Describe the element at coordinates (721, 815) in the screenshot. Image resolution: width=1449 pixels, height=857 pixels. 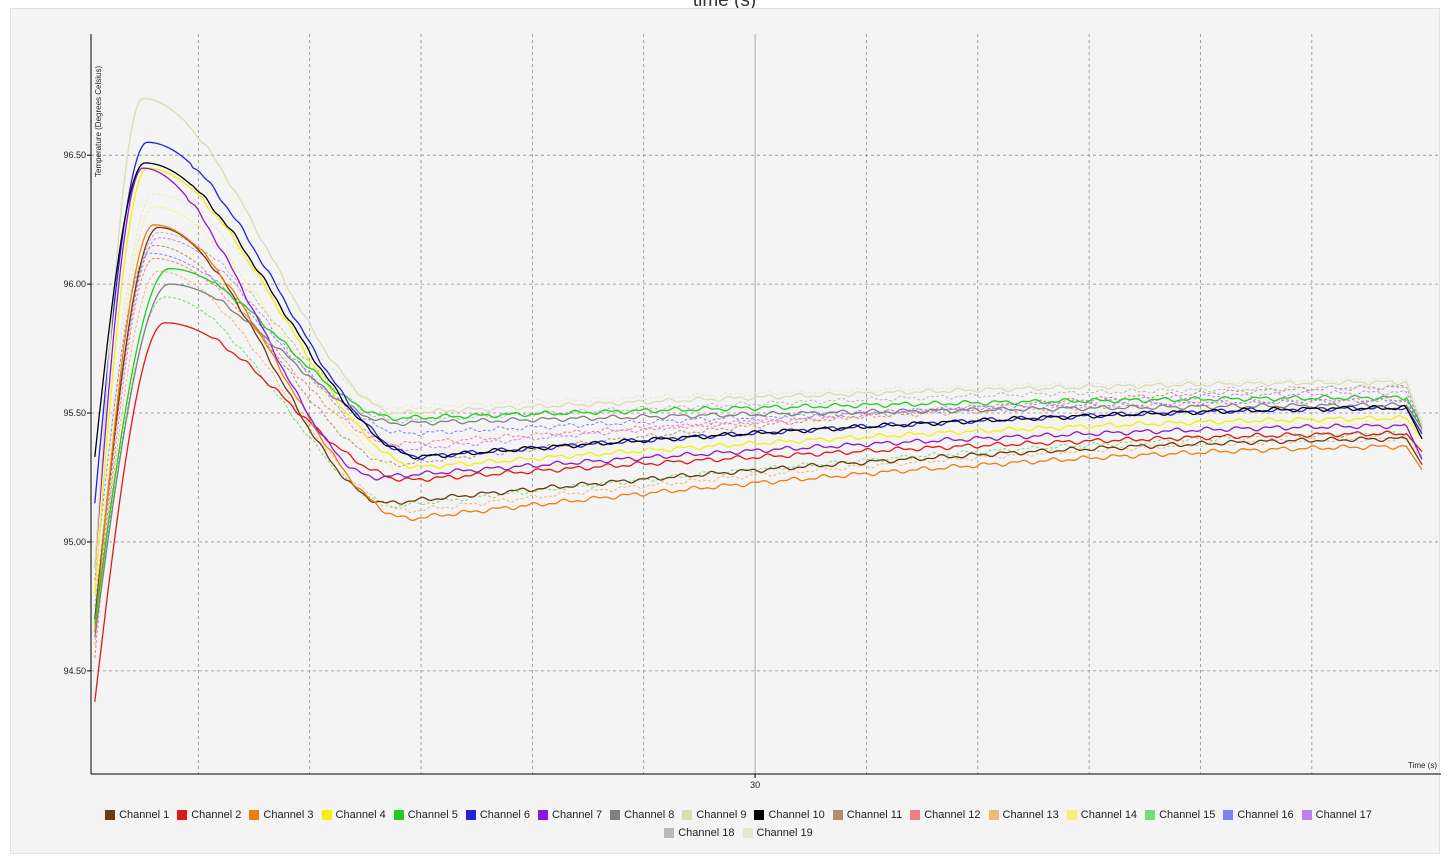
I see `legend-label: Channel 9` at that location.